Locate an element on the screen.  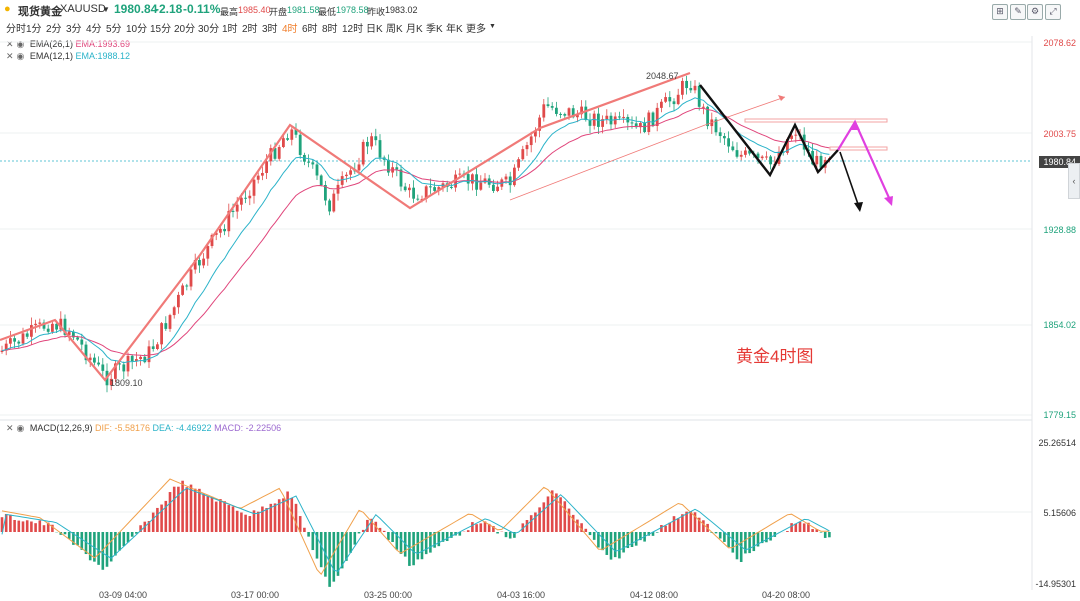
timeframe-5: 5分 is located at coordinates (114, 29).